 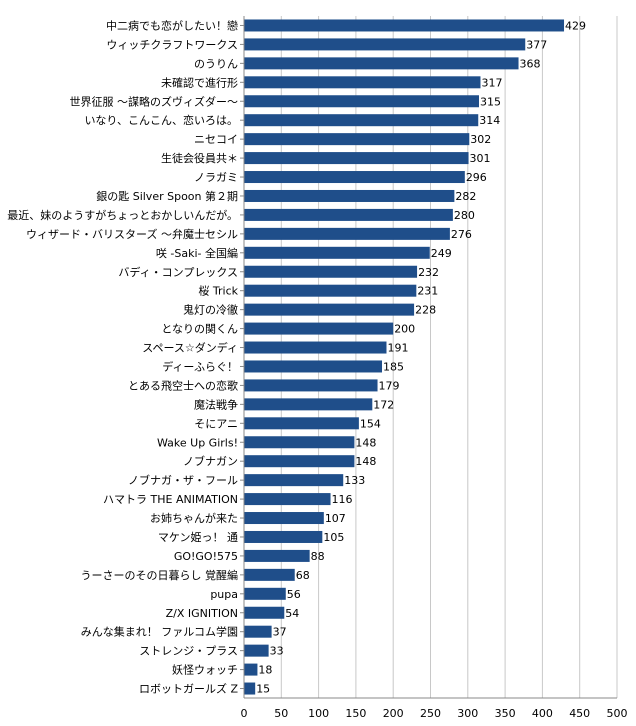 What do you see at coordinates (579, 713) in the screenshot?
I see `x-tick-label: 450` at bounding box center [579, 713].